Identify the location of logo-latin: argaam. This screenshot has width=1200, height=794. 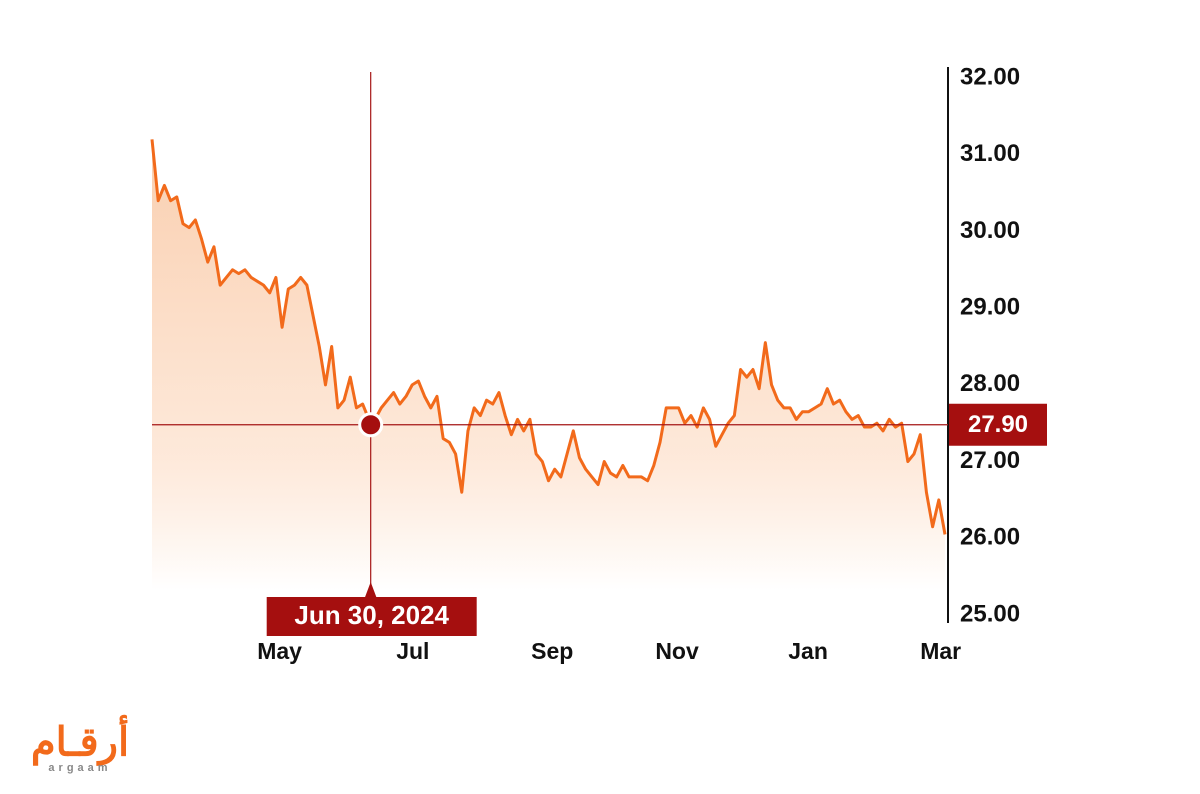
(79, 768).